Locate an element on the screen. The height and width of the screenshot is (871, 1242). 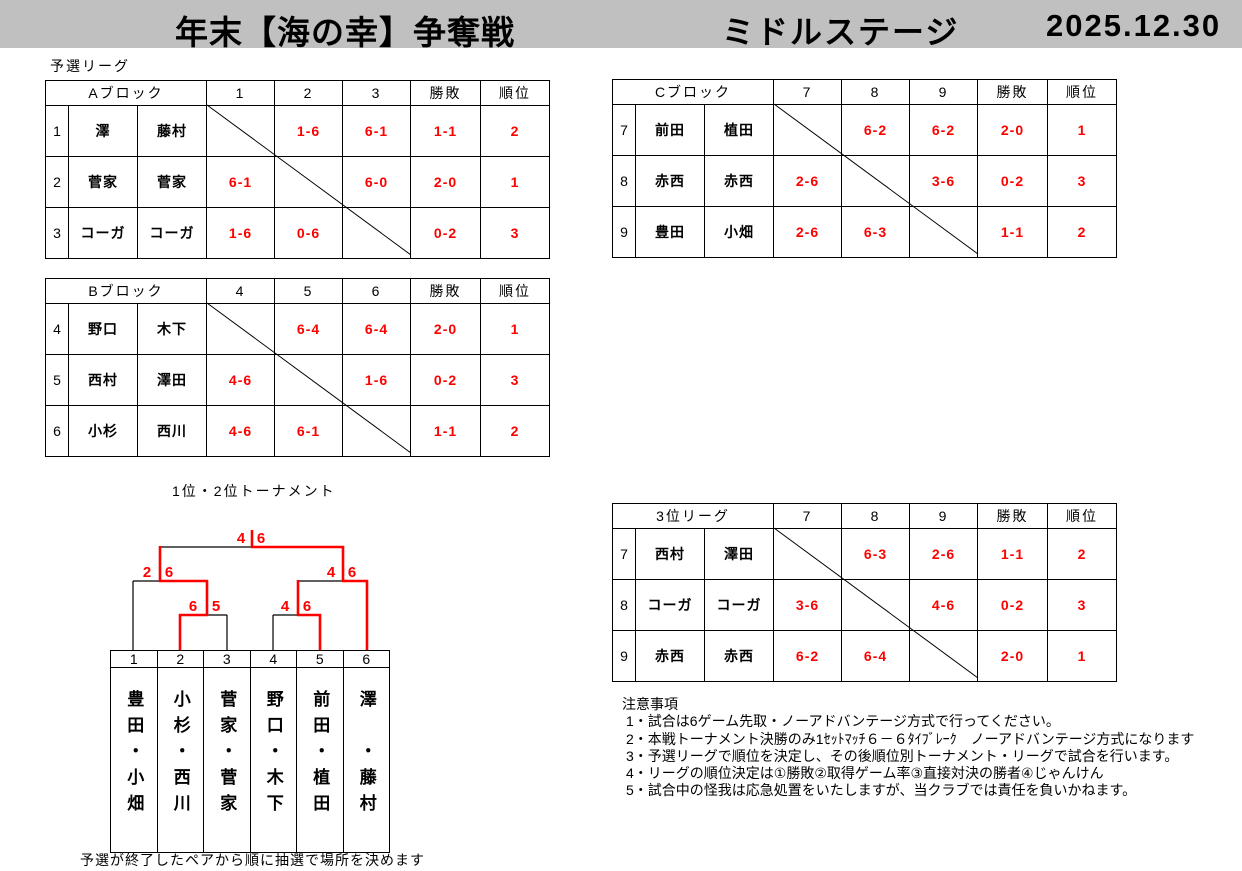
tournament-title: 1位・2位トーナメント is located at coordinates (254, 491).